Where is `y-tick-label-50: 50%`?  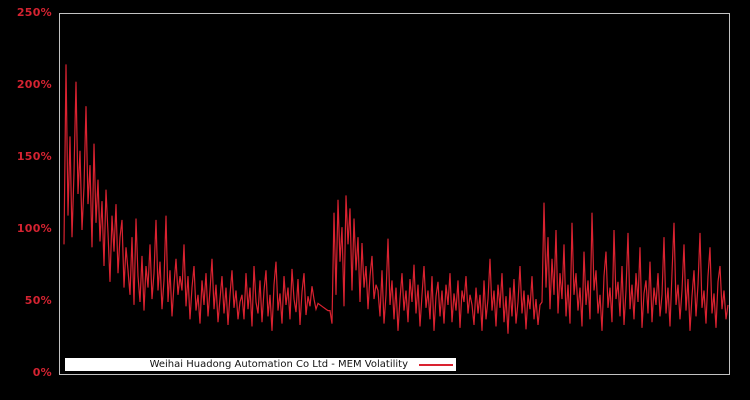 y-tick-label-50: 50% is located at coordinates (38, 300).